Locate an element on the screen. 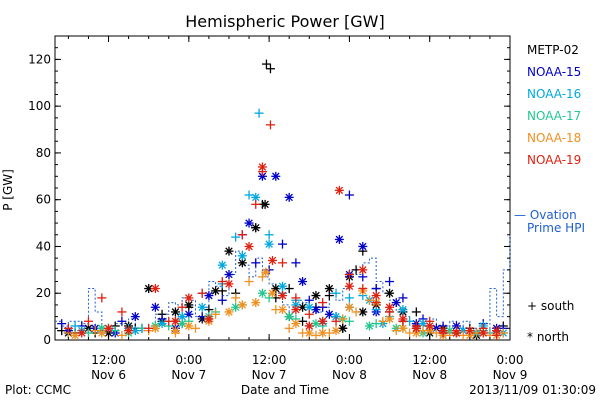 The image size is (600, 404). legend-ovation-line1: — Ovation is located at coordinates (545, 215).